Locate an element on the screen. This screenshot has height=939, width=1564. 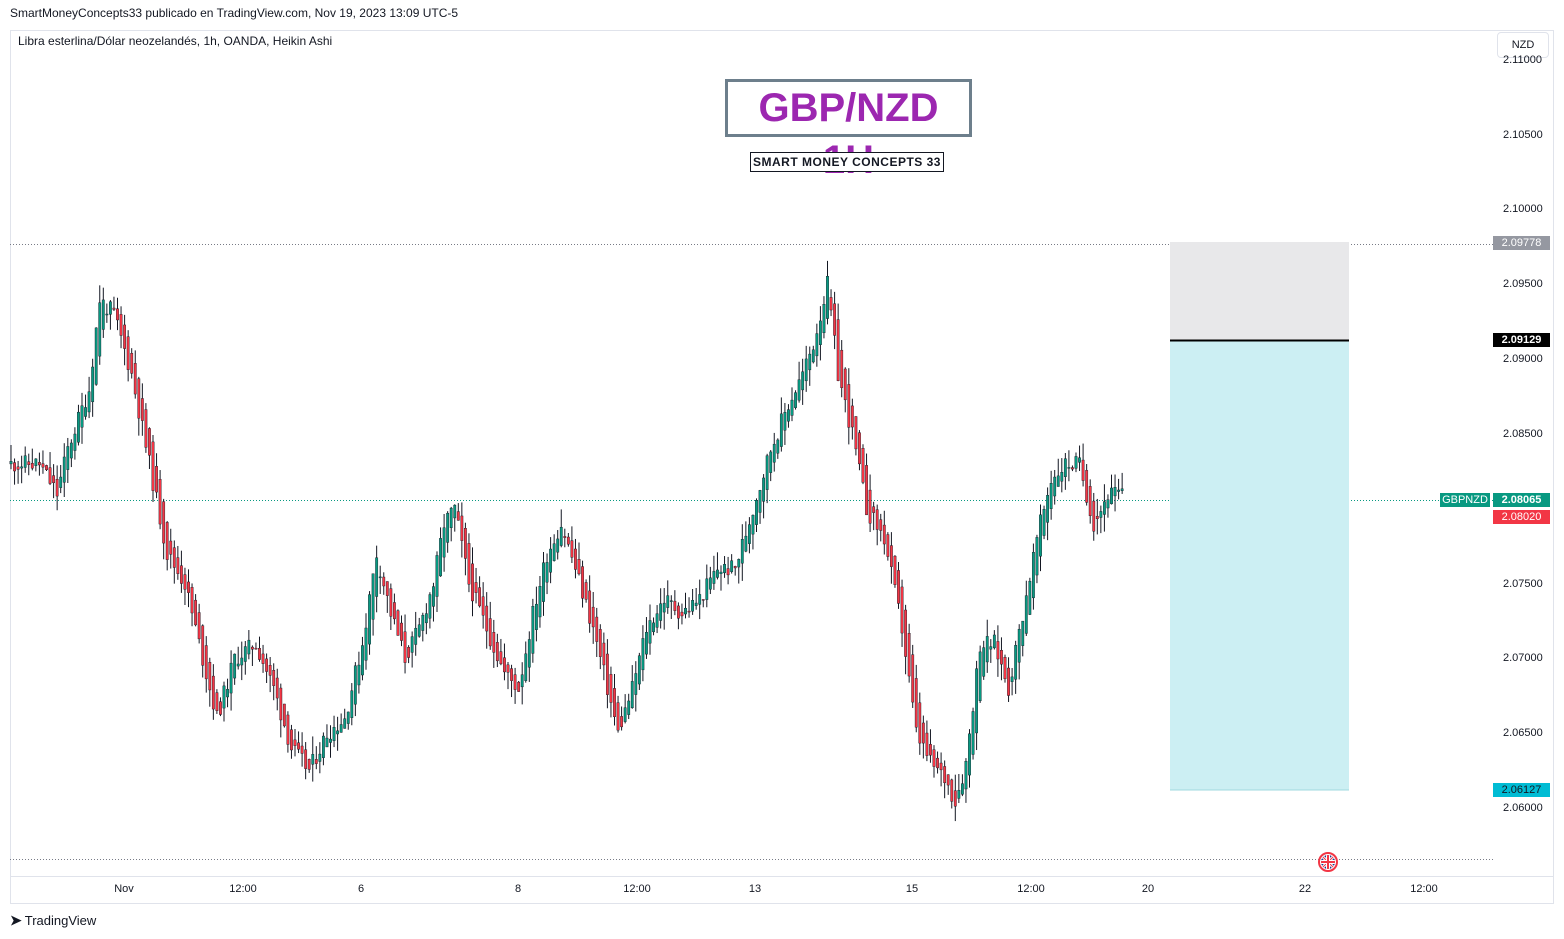
price-tick: 2.11000 is located at coordinates (1522, 60).